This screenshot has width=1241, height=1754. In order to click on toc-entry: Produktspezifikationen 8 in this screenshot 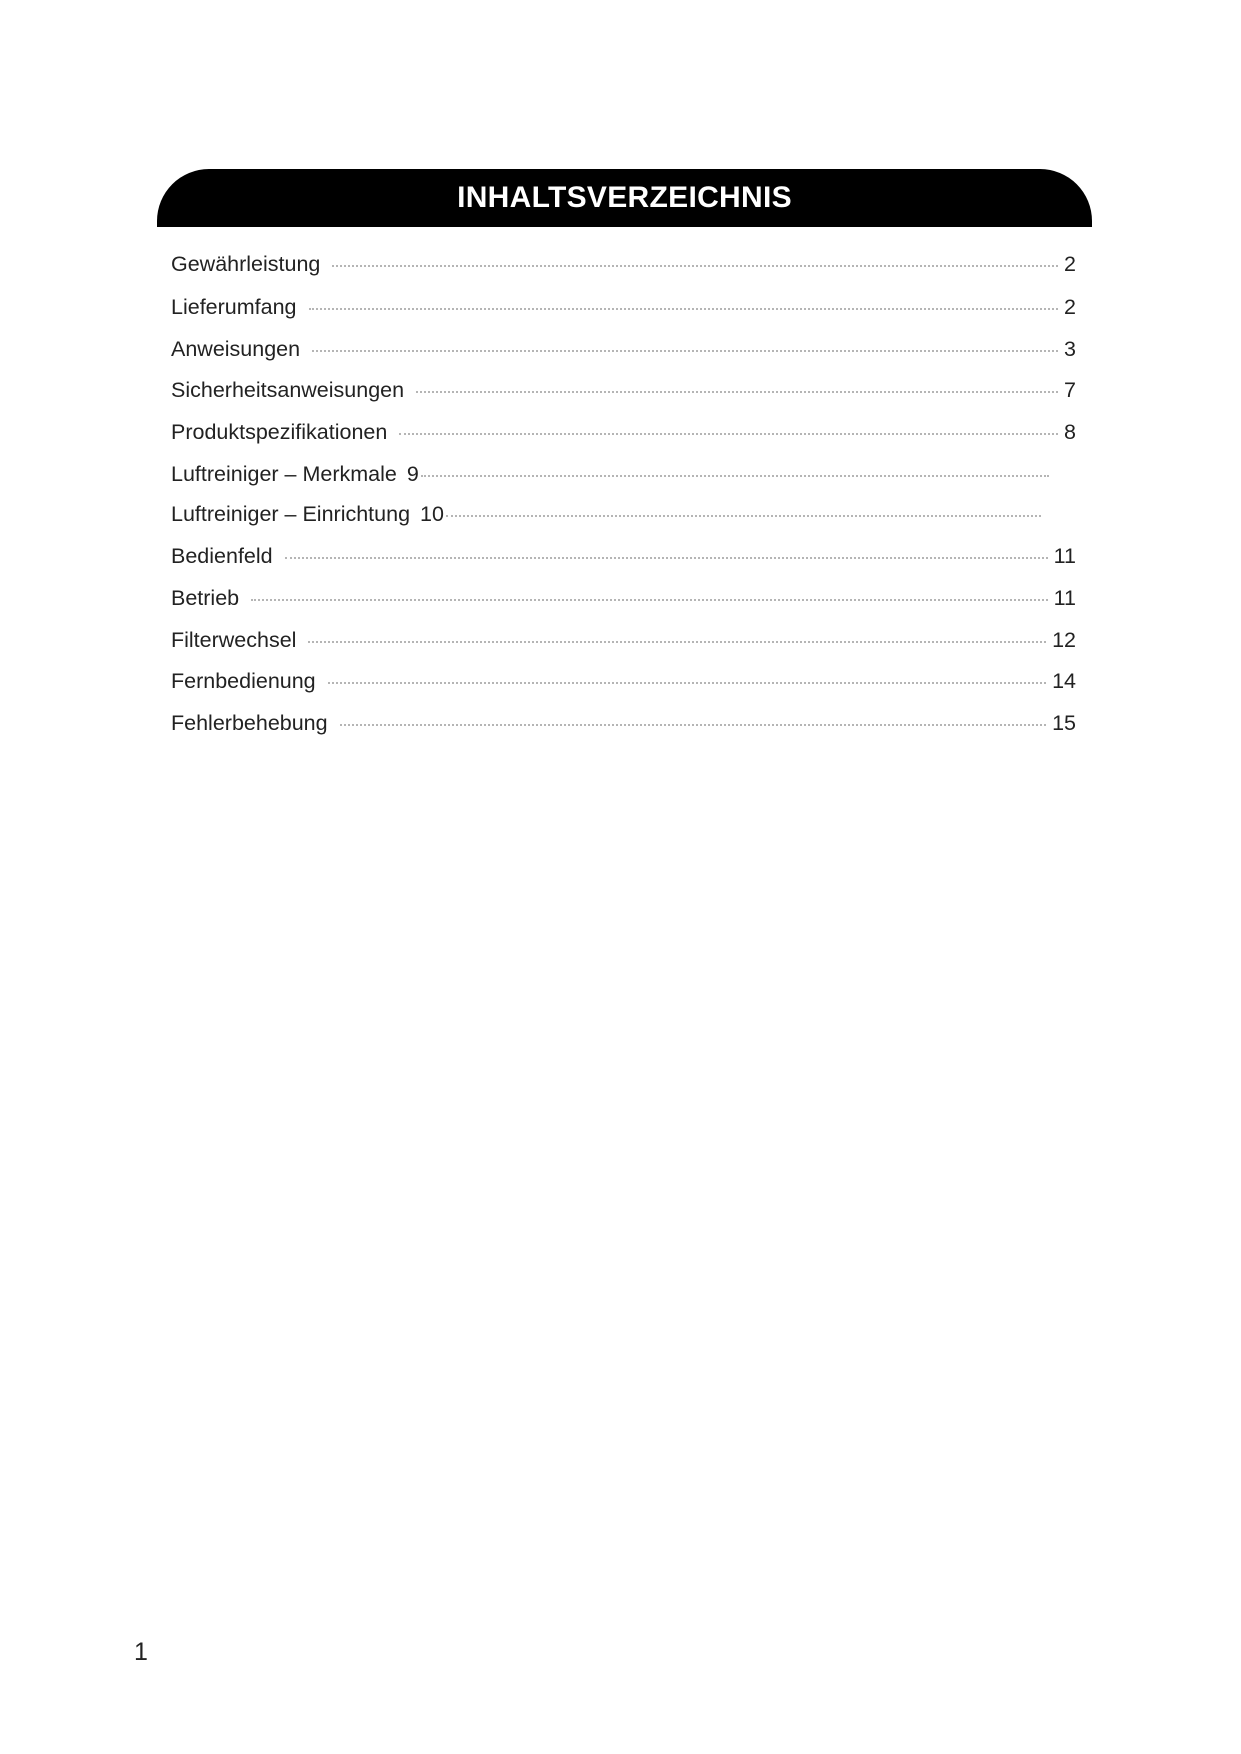, I will do `click(623, 432)`.